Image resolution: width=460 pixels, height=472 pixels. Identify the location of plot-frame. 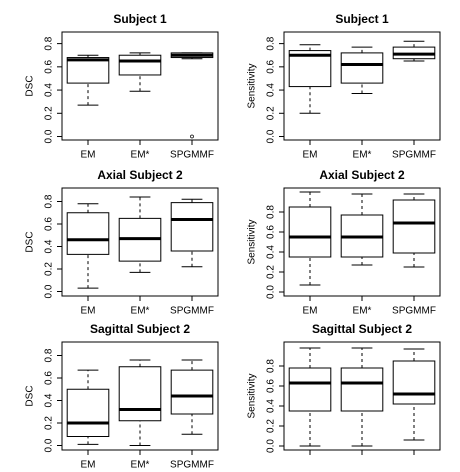
(140, 86).